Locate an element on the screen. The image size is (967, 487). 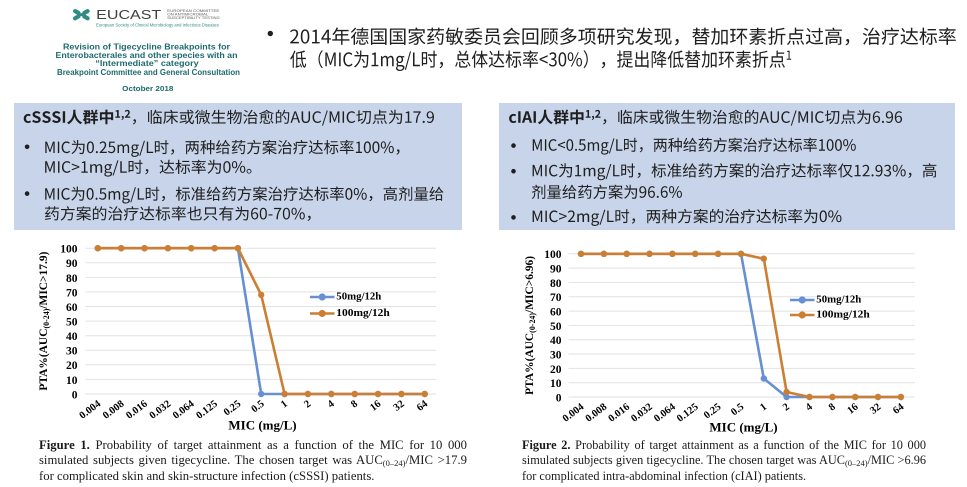
svg-text: PTA%(AUC(0-24)/MIC>6.96) is located at coordinates (530, 325).